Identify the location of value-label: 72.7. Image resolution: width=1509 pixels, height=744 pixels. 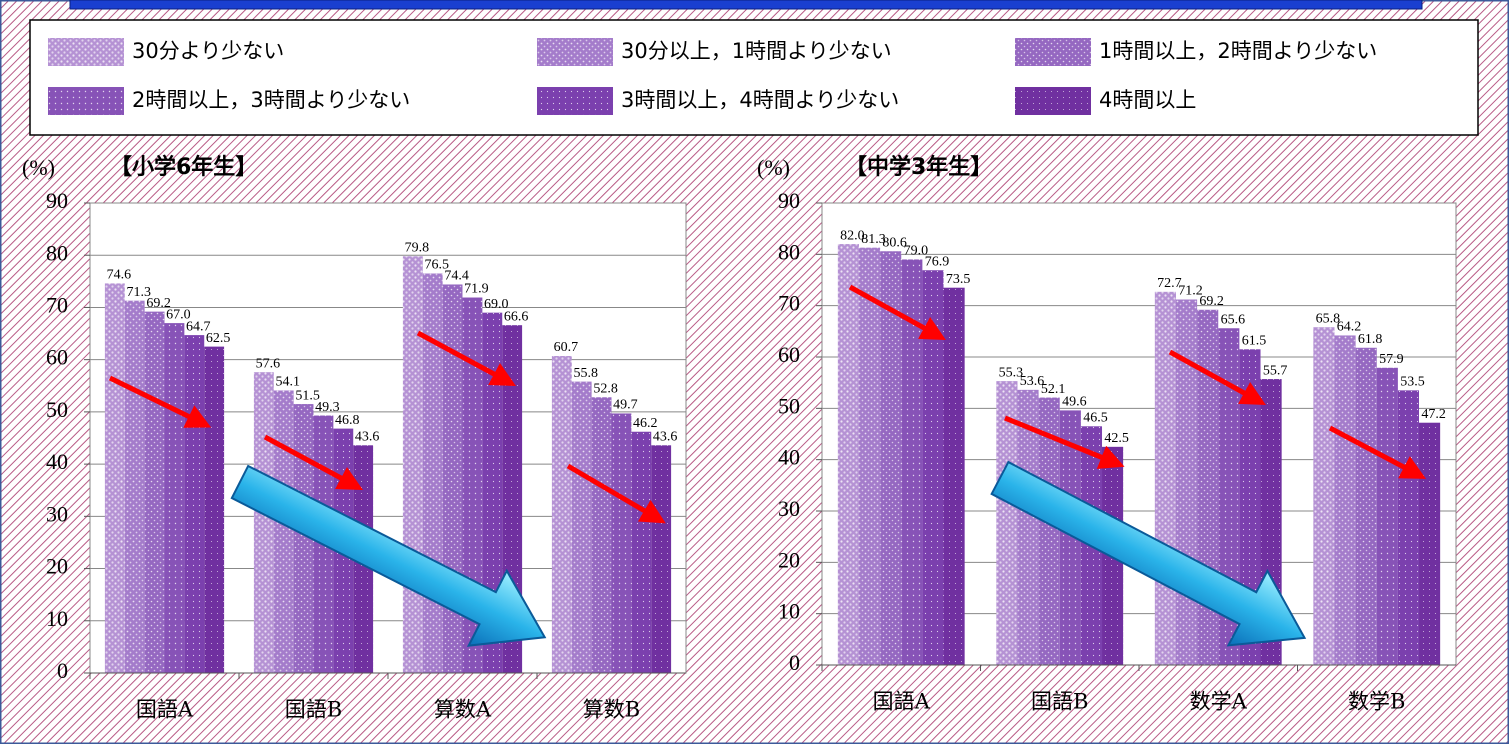
(1169, 283).